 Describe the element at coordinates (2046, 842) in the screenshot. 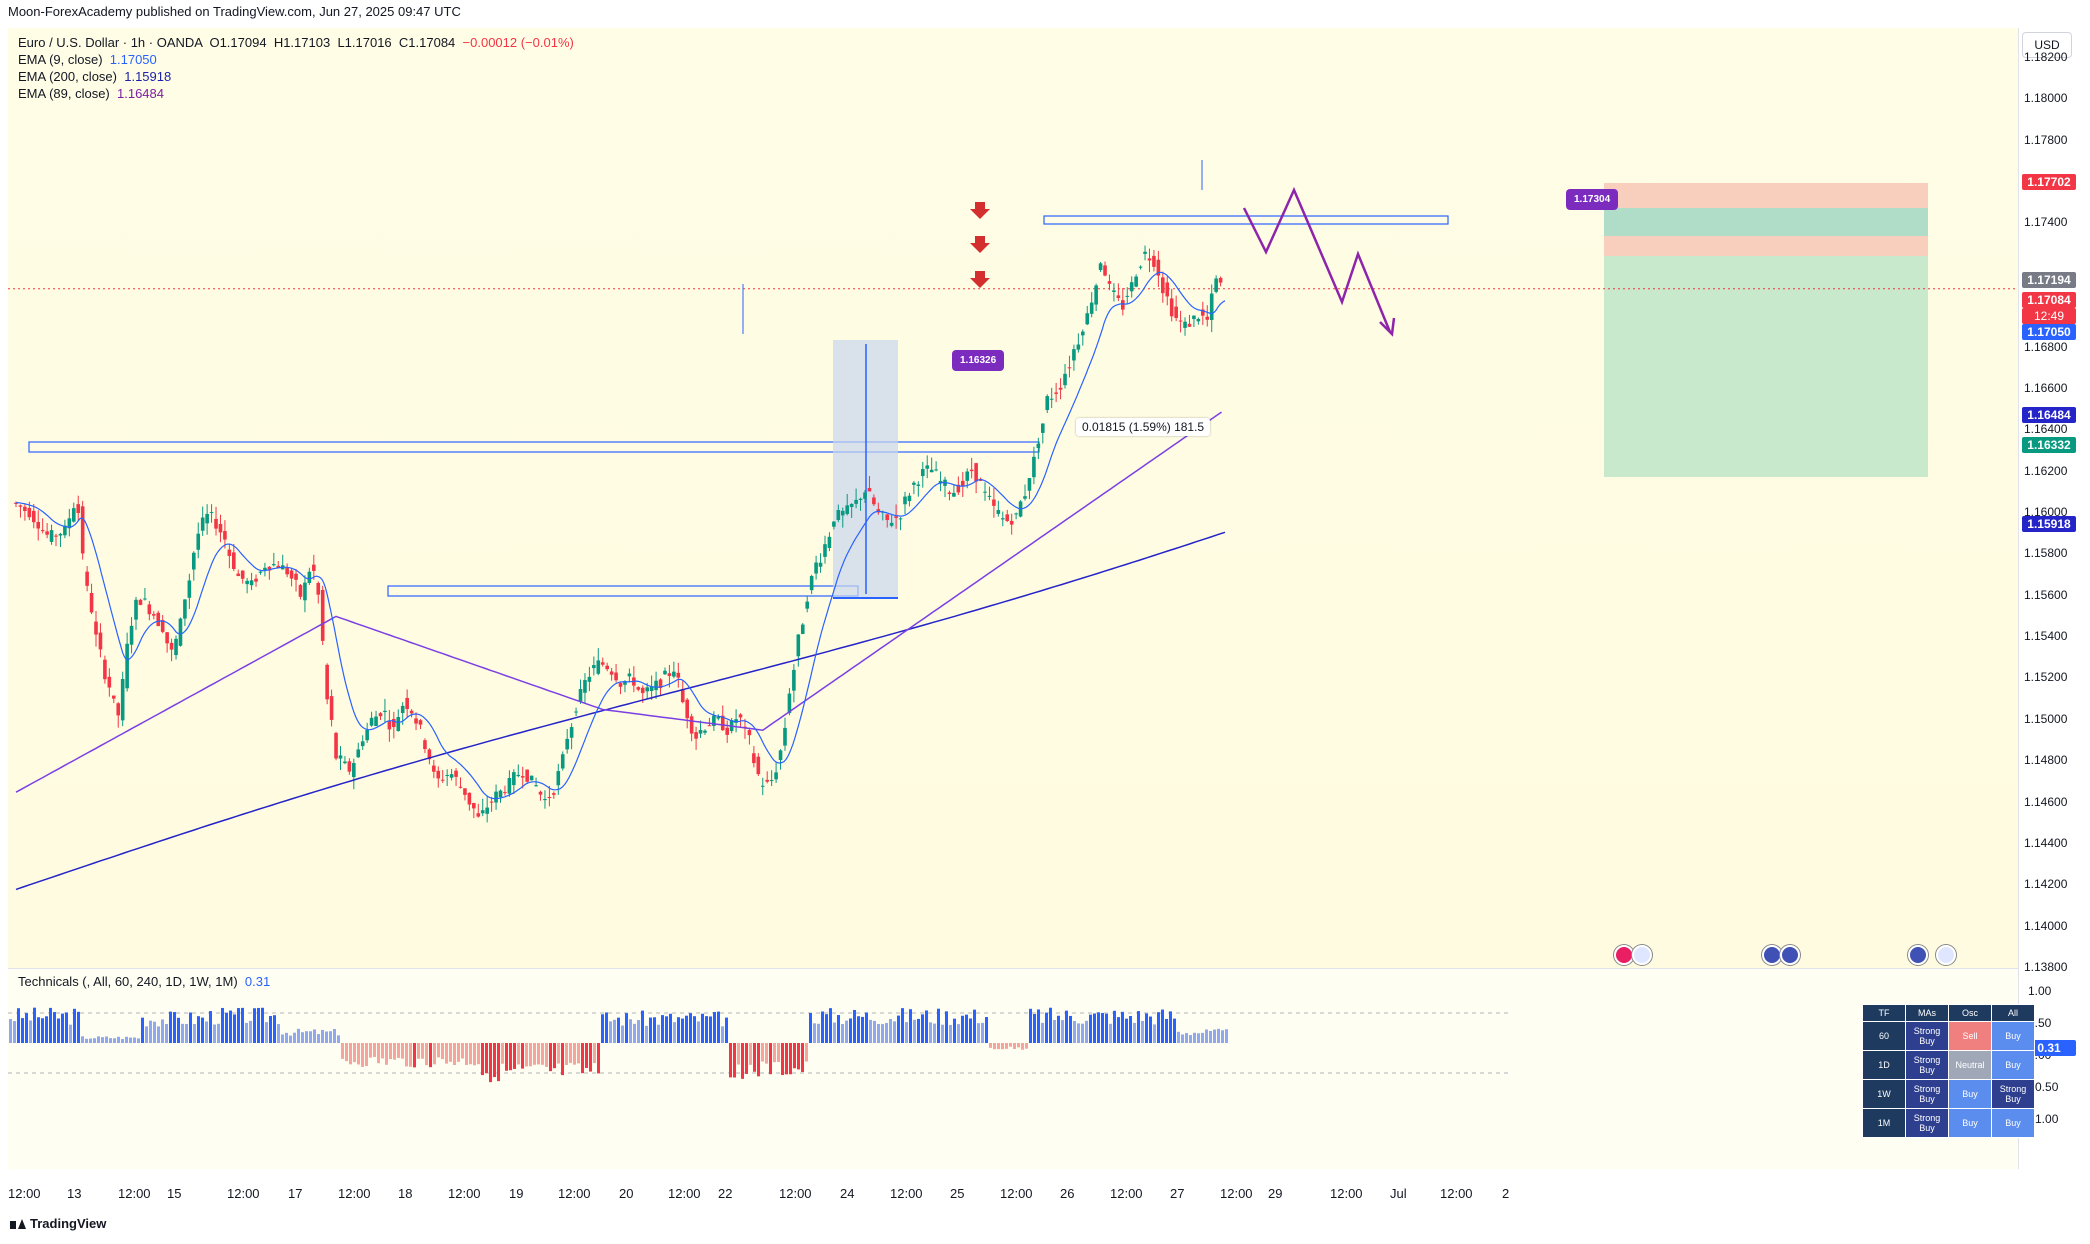

I see `price-scale-label: 1.14400` at that location.